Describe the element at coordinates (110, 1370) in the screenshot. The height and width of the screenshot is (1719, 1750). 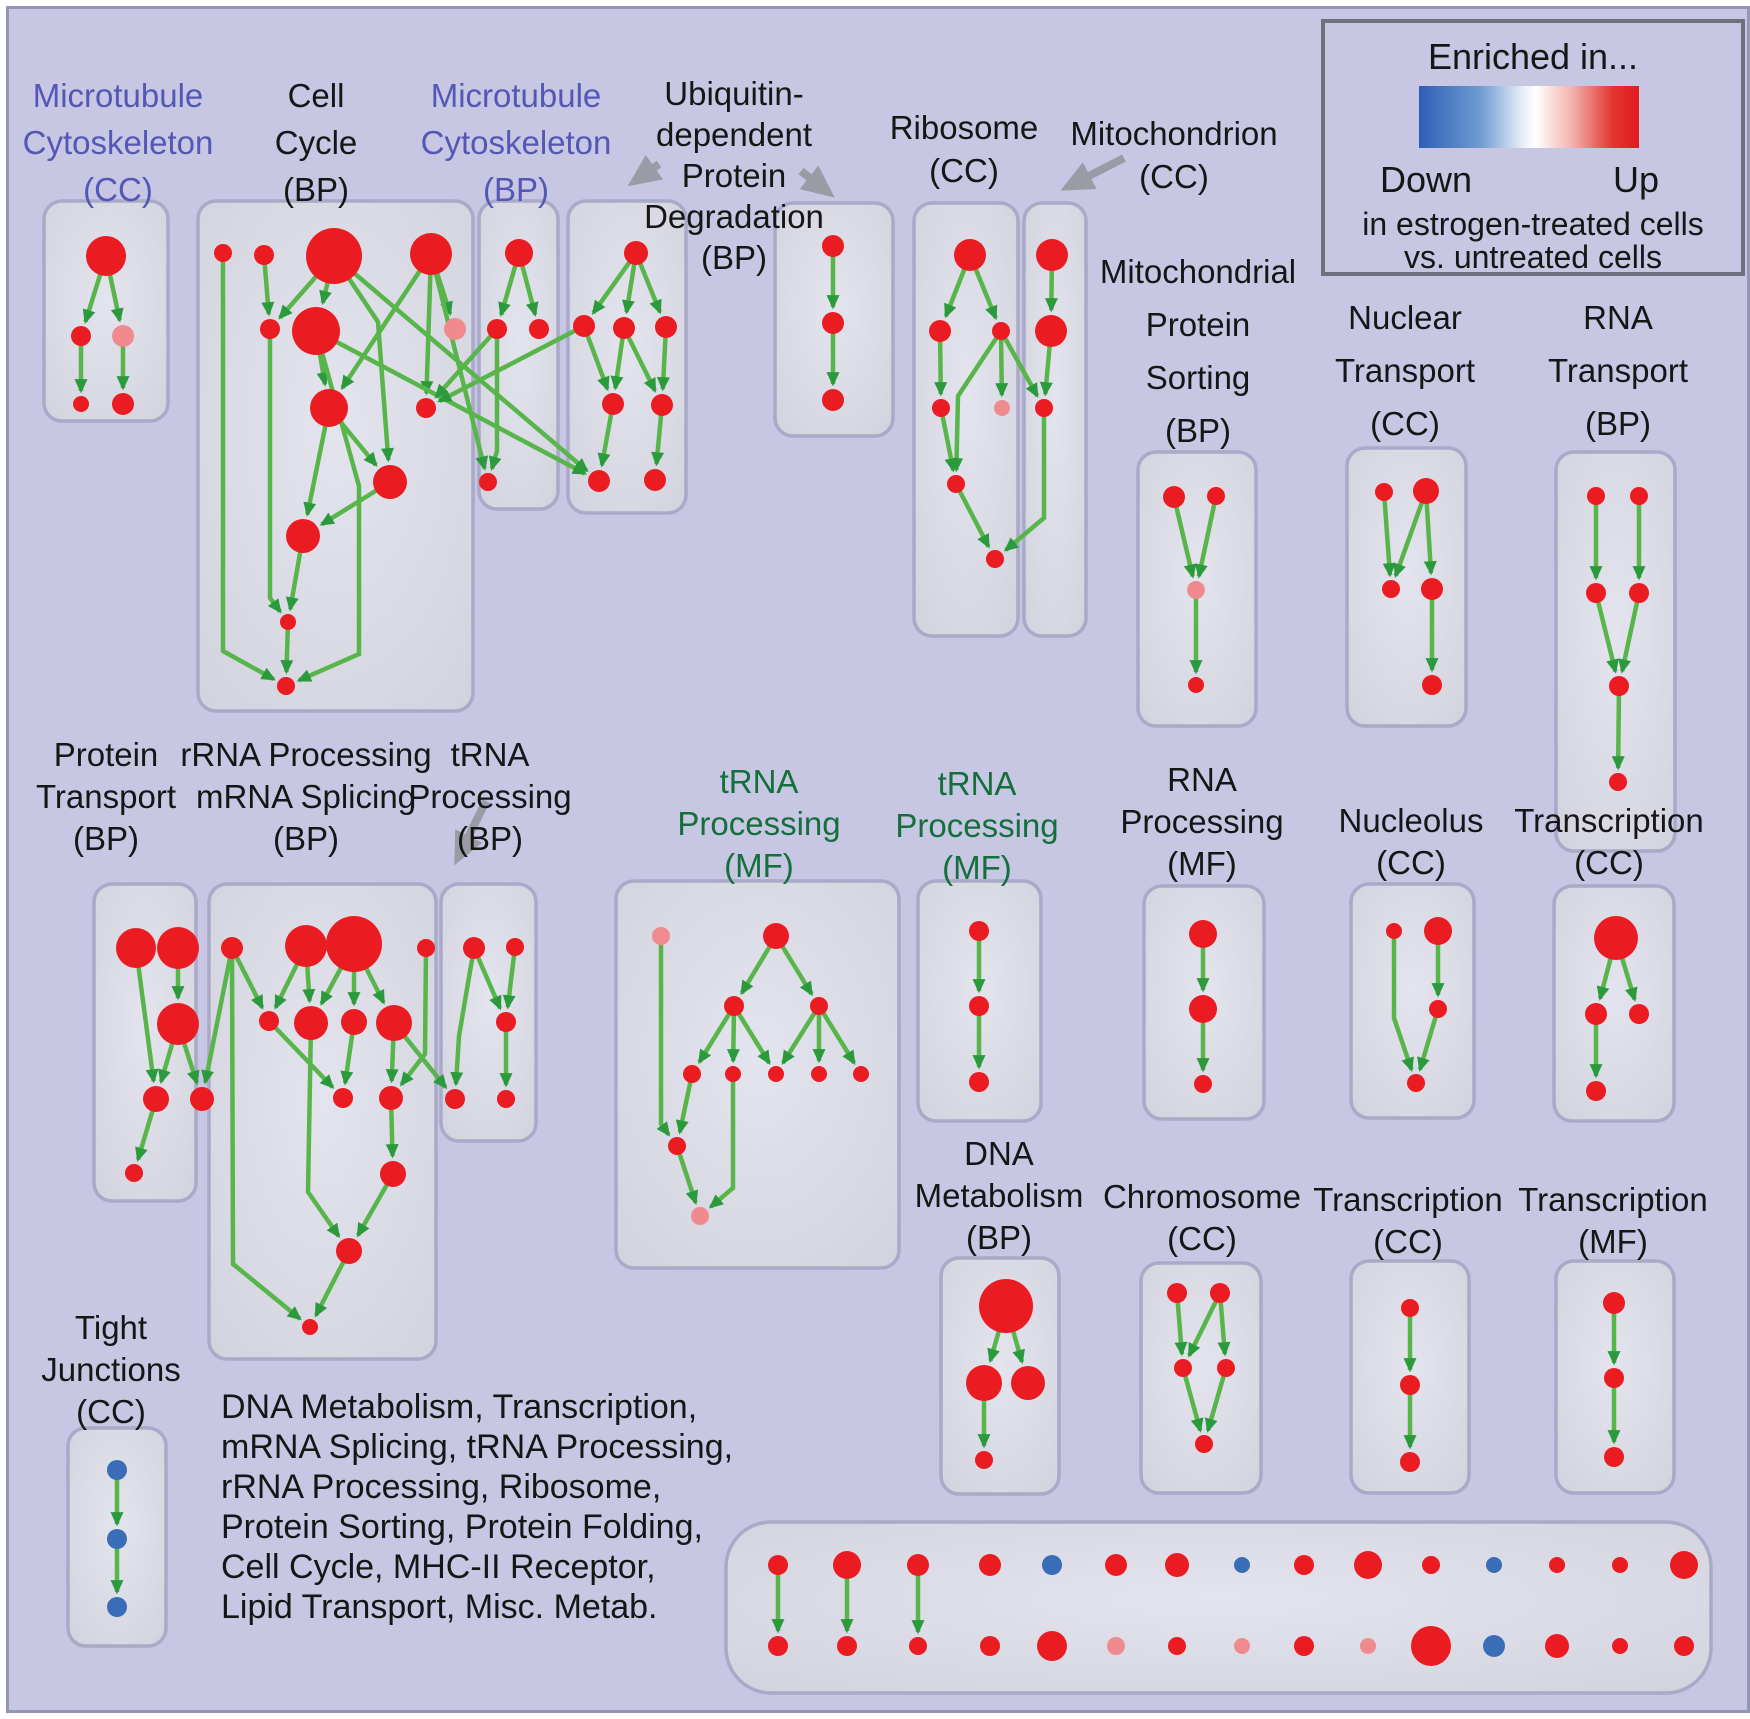
I see `cluster-label-tight-junctions: Tight Junctions (CC)` at that location.